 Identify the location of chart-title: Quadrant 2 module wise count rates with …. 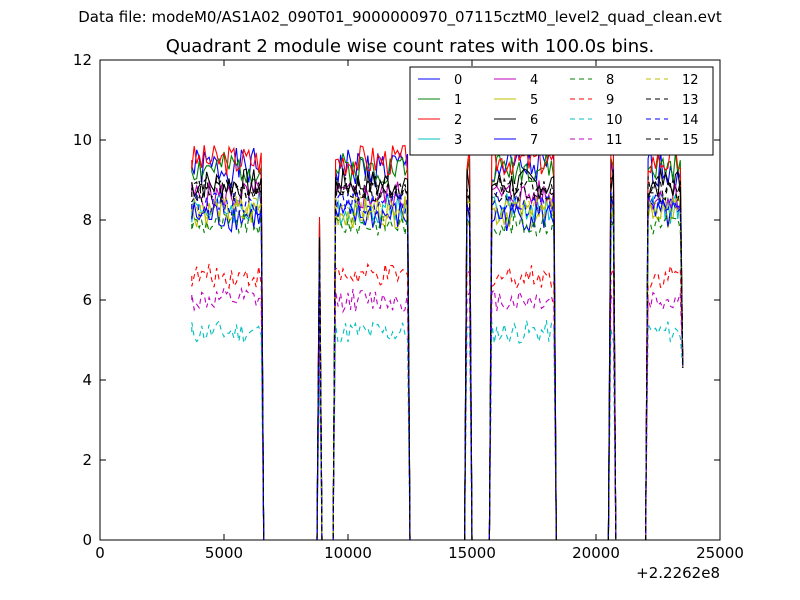
(410, 46).